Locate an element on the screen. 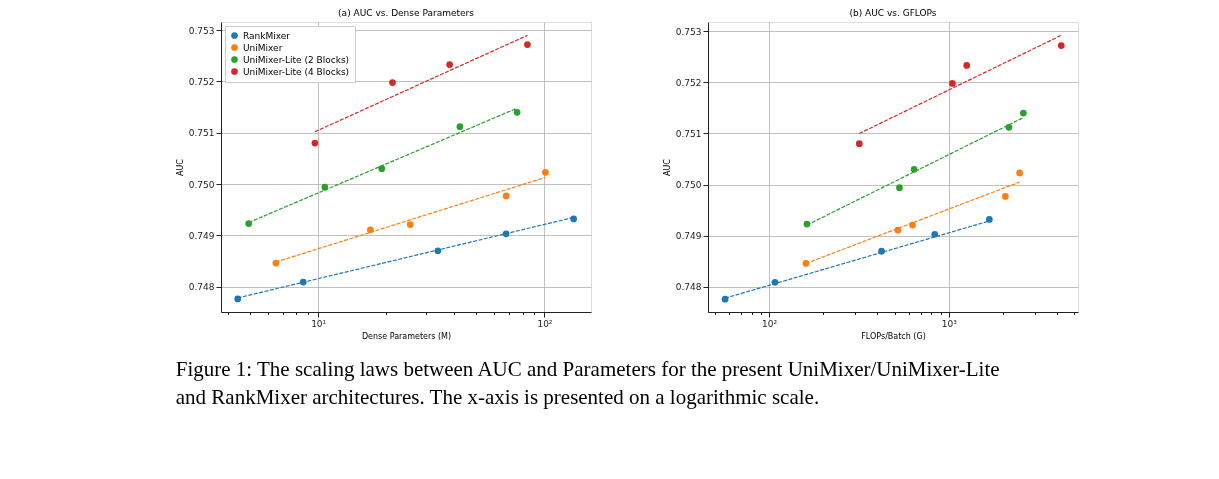  x-tick-label: 10³ is located at coordinates (949, 323).